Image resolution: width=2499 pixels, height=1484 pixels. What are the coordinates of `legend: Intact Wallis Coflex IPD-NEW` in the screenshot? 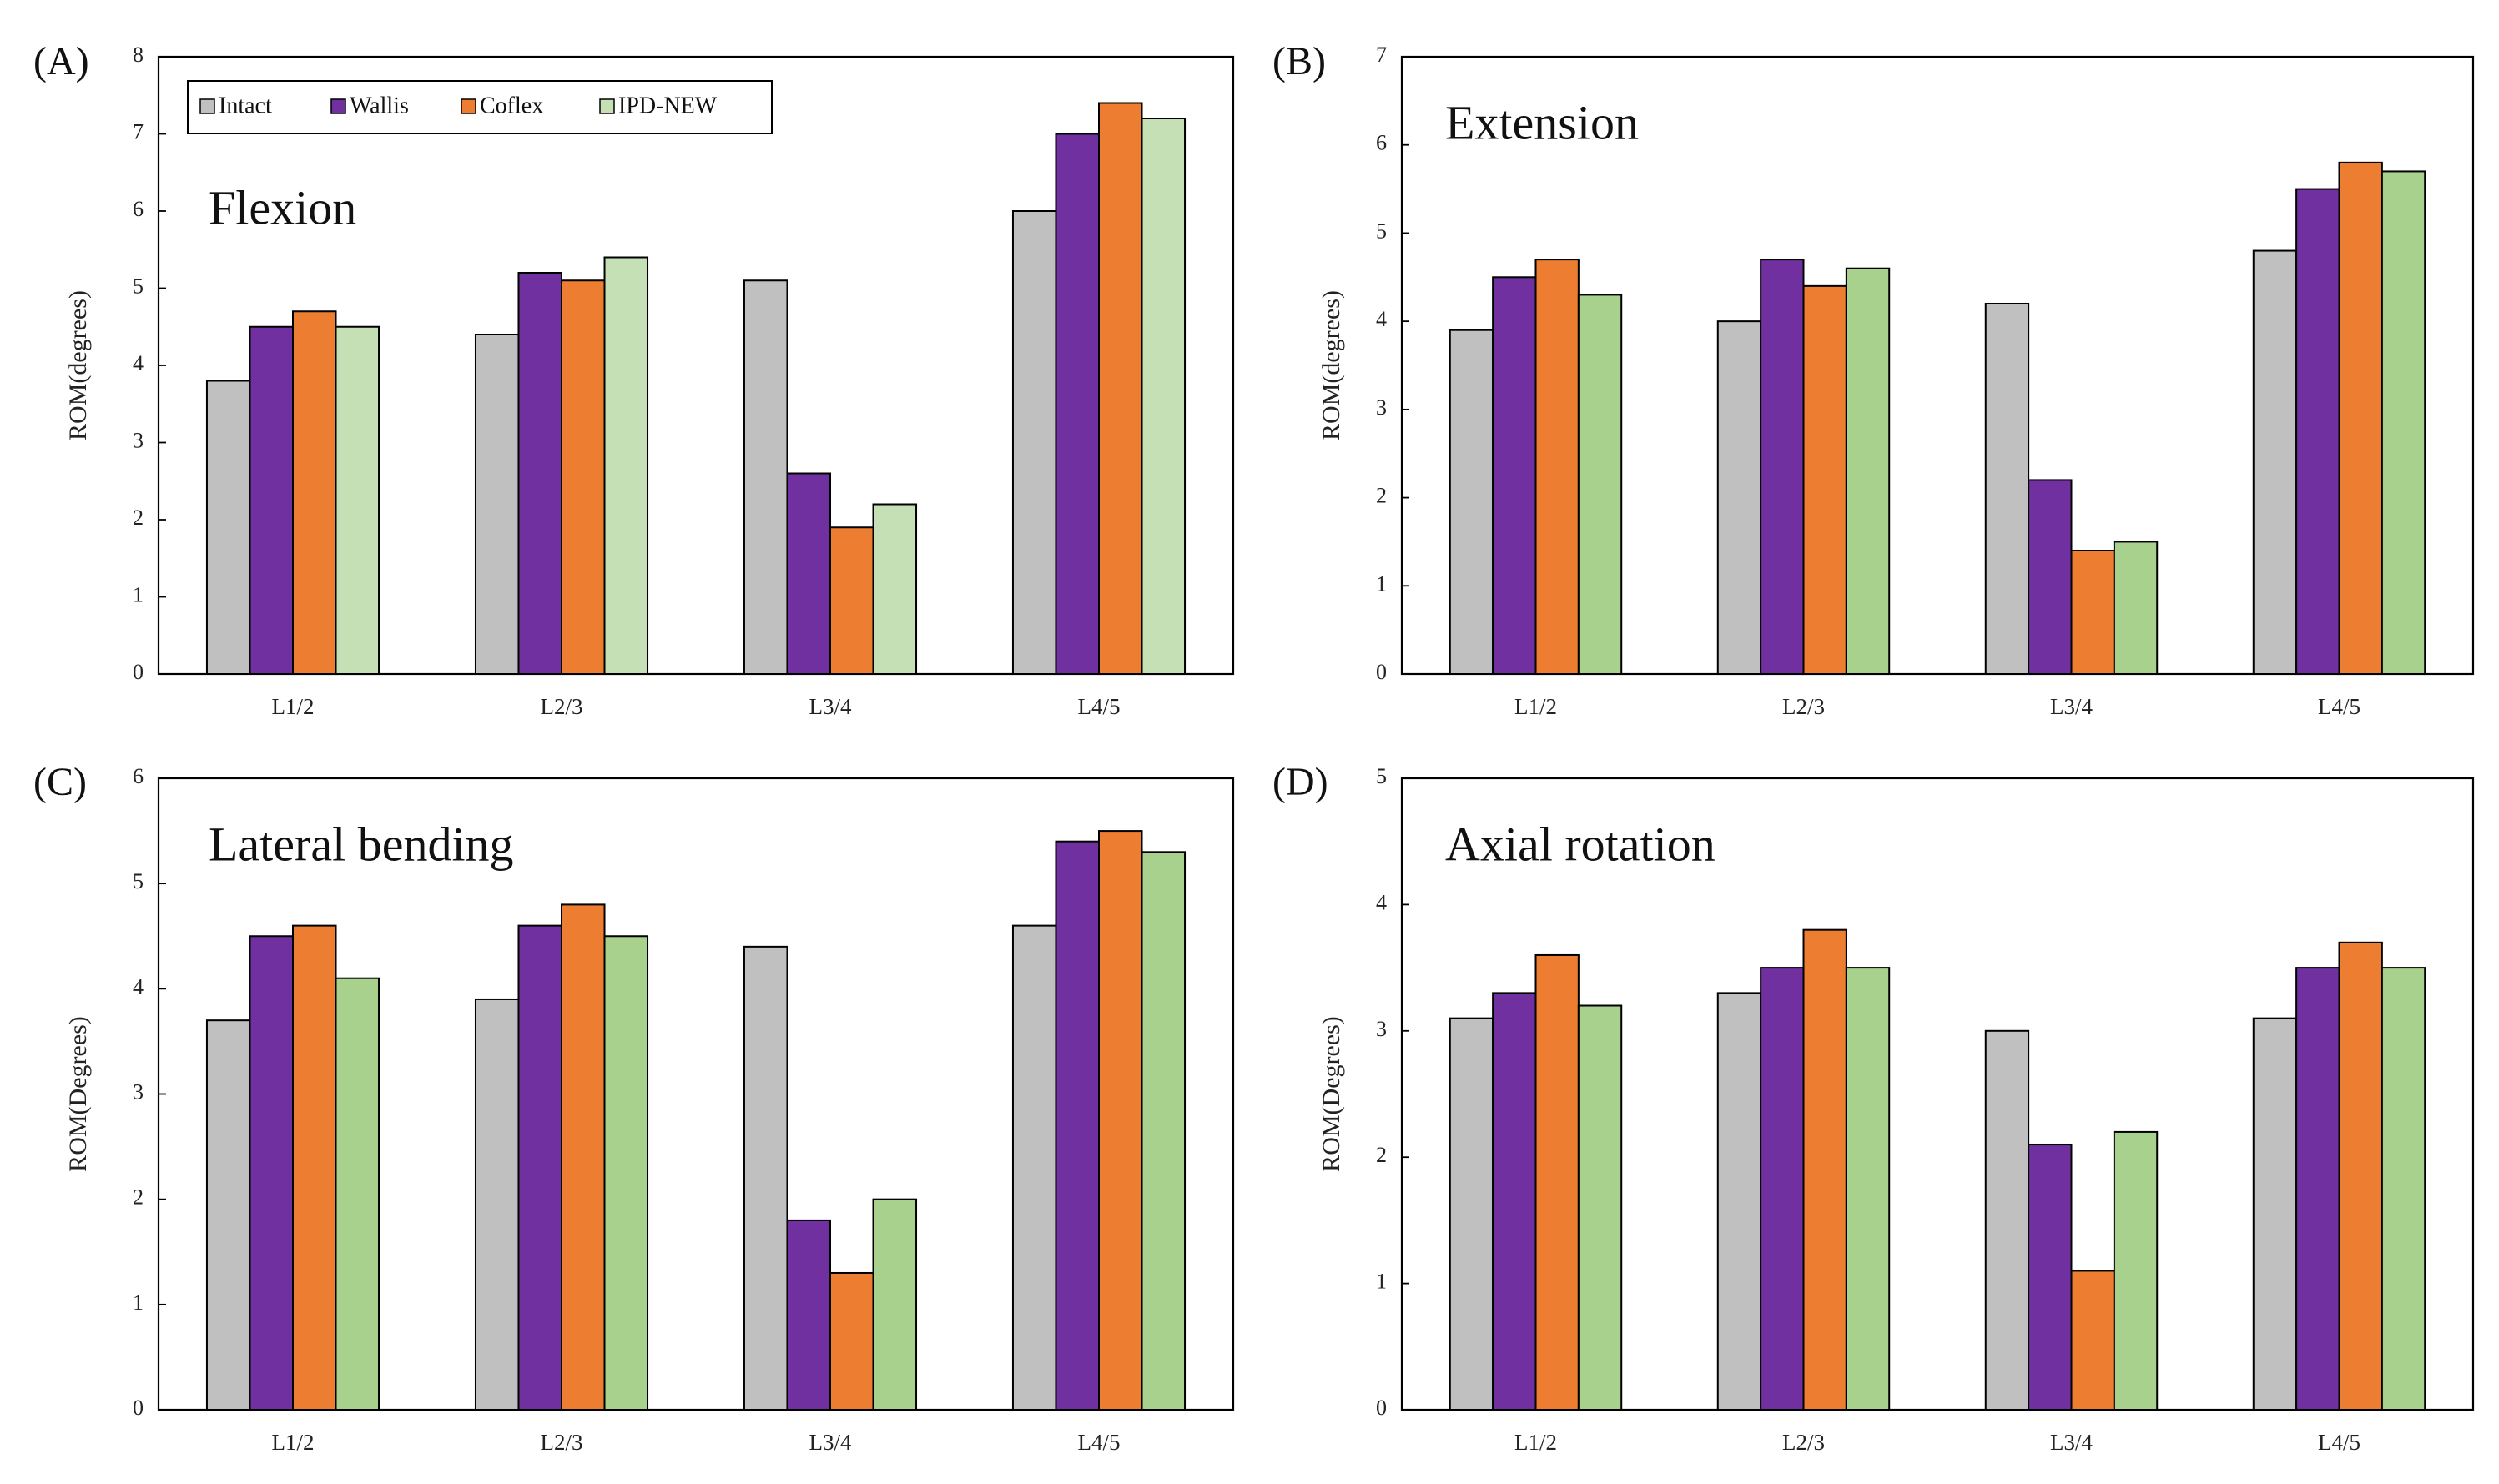 It's located at (480, 107).